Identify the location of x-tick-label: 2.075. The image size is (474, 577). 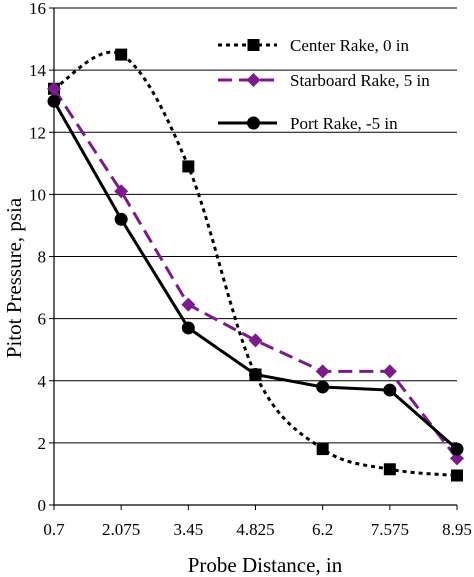
(121, 529).